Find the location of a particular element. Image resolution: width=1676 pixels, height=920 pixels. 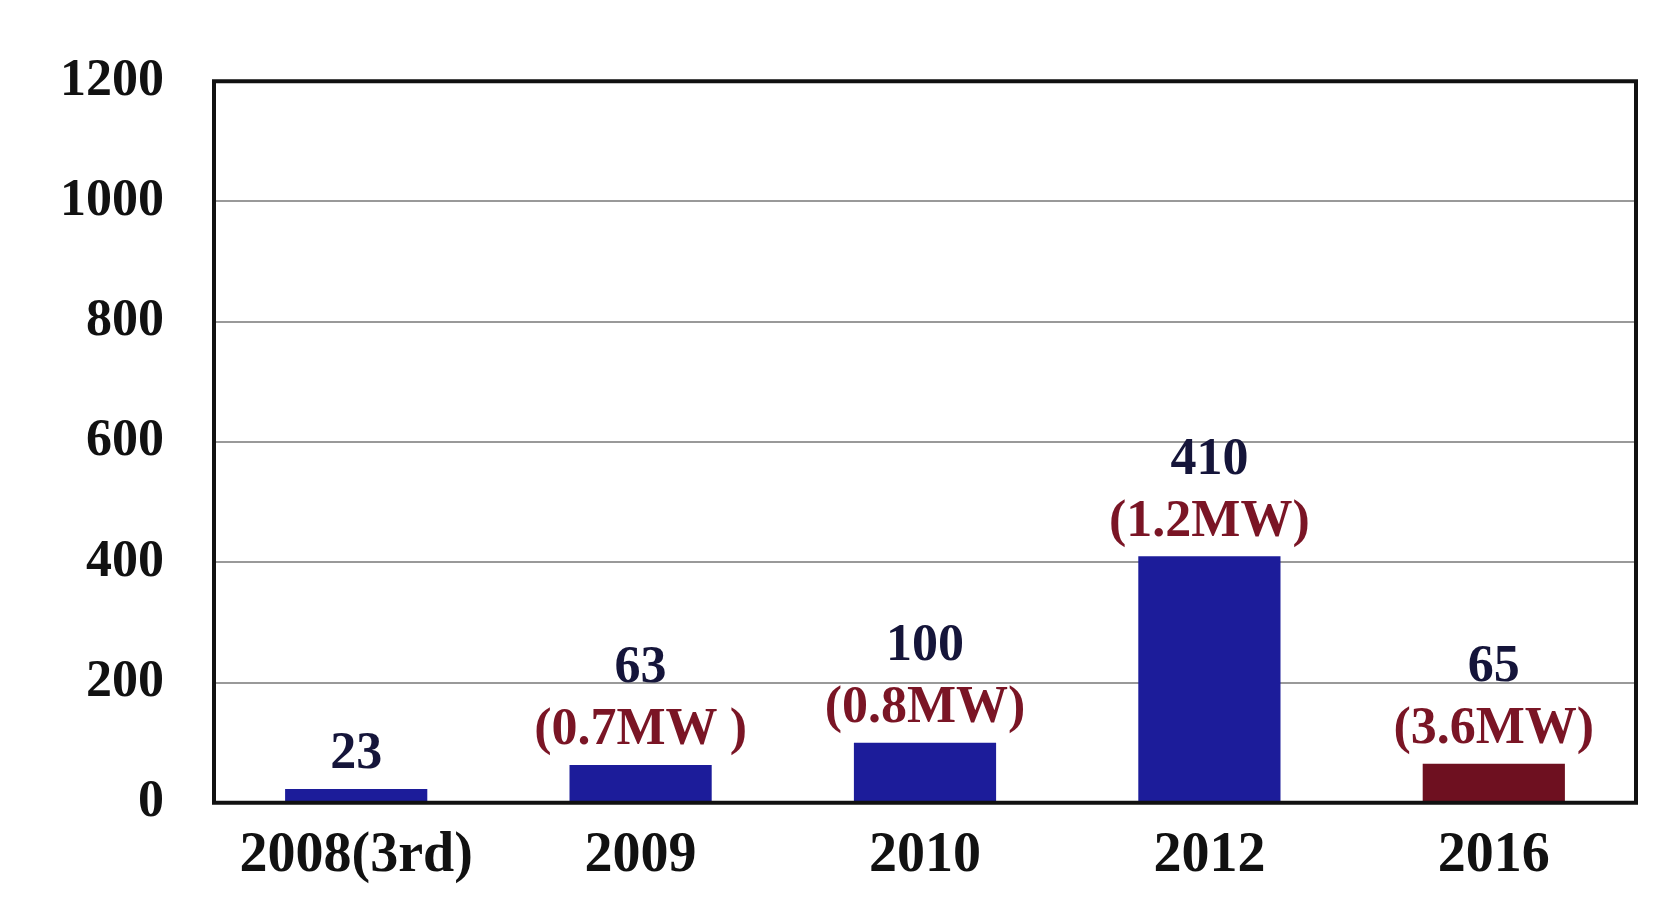

y-tick-label: 600 is located at coordinates (125, 438).